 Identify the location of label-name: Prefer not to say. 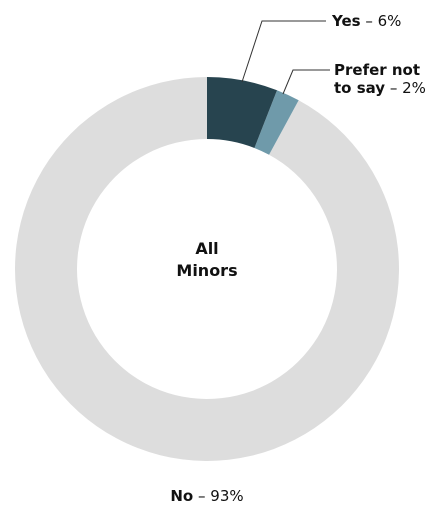
(377, 79).